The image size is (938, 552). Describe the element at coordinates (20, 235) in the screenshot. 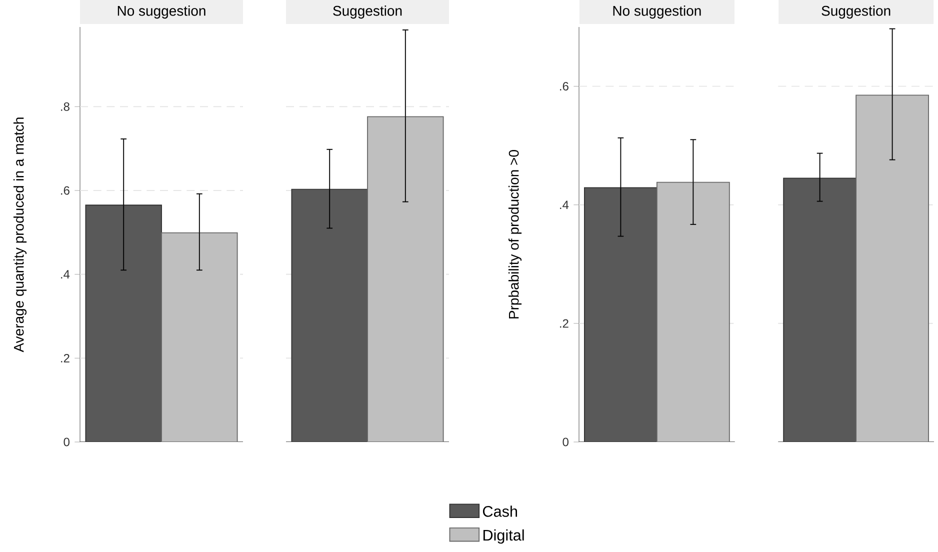

I see `y-axis-title: Average quantity produced in a match` at that location.